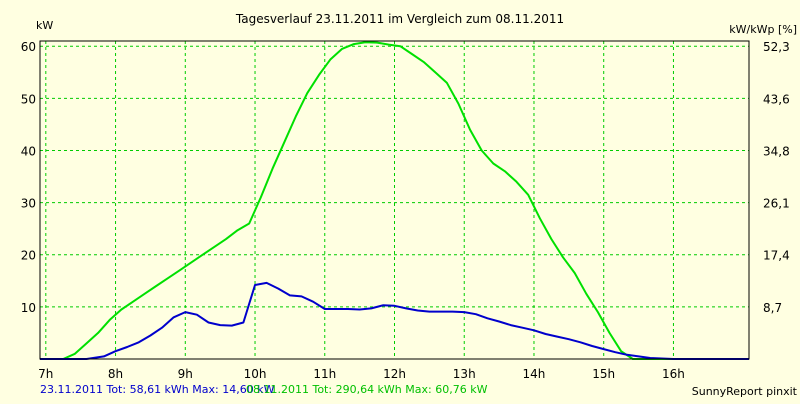  Describe the element at coordinates (745, 391) in the screenshot. I see `credit-label: SunnyReport pinxit` at that location.